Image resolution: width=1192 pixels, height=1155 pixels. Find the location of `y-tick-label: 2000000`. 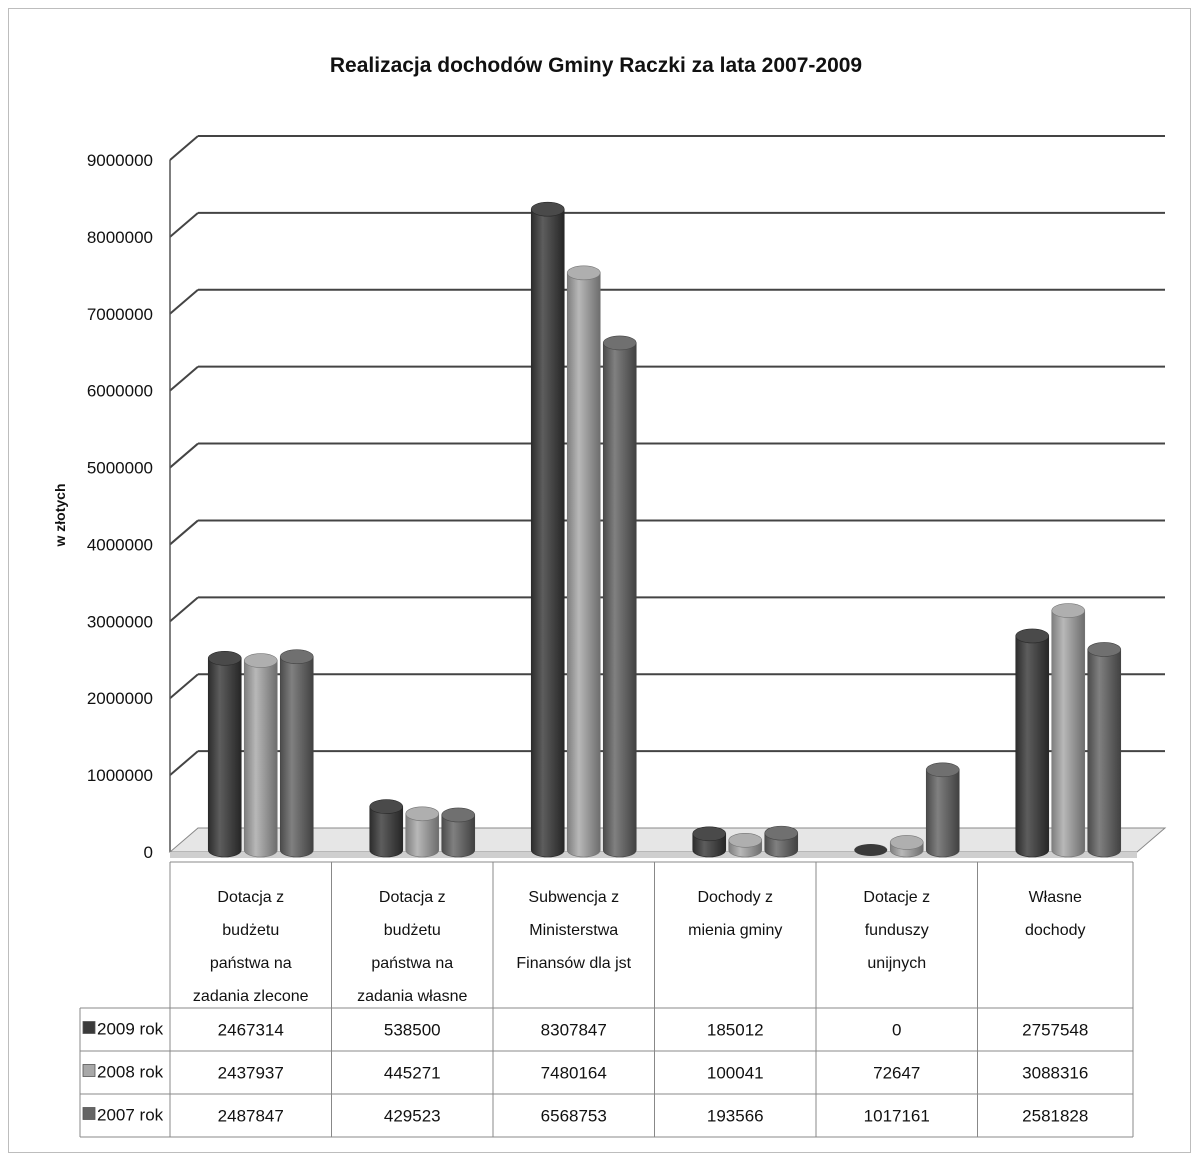

y-tick-label: 2000000 is located at coordinates (120, 698).